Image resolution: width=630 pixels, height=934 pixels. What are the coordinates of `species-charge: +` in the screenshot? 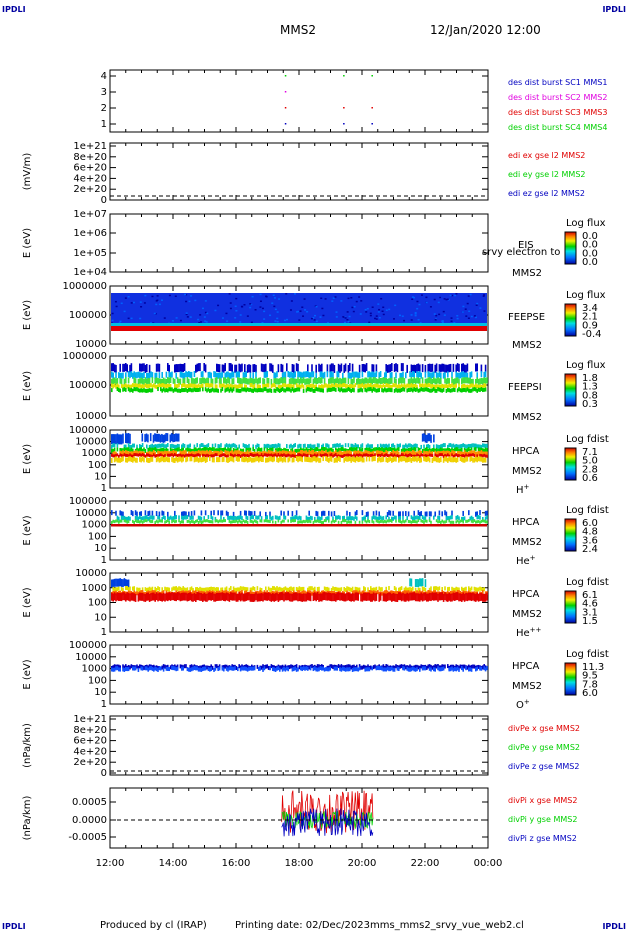 It's located at (527, 702).